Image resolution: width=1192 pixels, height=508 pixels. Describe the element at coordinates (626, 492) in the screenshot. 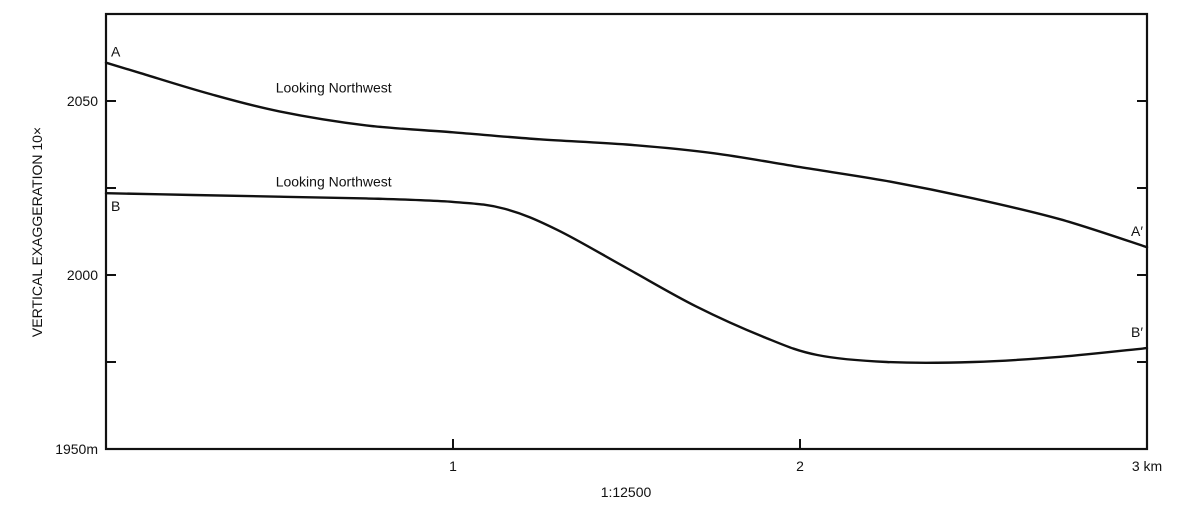

I see `x-axis-title: 1:12500` at that location.